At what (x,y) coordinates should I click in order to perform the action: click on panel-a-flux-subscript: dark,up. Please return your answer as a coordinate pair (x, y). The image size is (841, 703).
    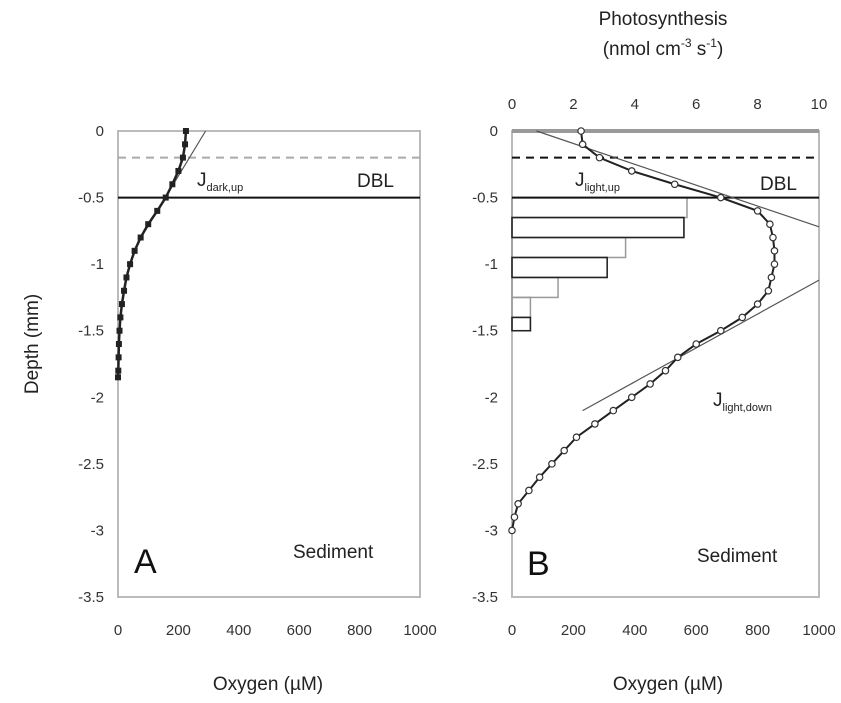
    Looking at the image, I should click on (225, 188).